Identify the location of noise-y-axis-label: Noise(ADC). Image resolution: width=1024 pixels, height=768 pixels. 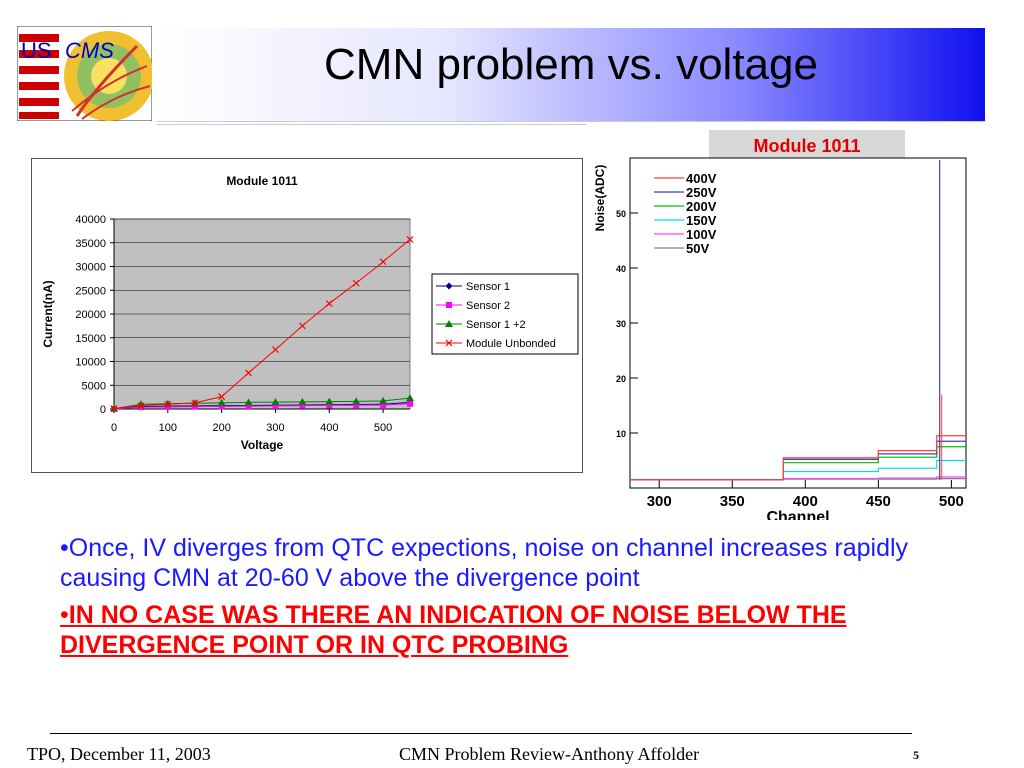
(600, 198).